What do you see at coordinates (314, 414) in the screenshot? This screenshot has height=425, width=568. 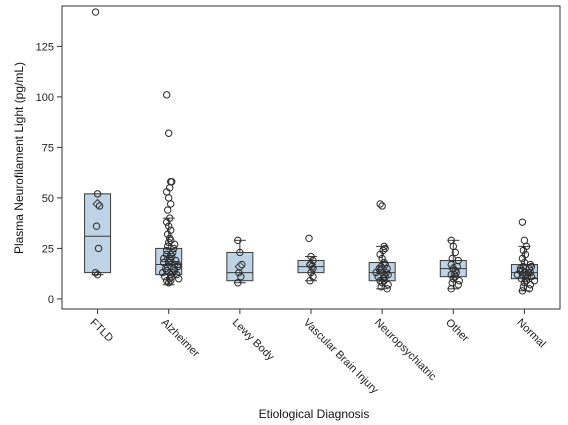 I see `x-axis-title: Etiological Diagnosis` at bounding box center [314, 414].